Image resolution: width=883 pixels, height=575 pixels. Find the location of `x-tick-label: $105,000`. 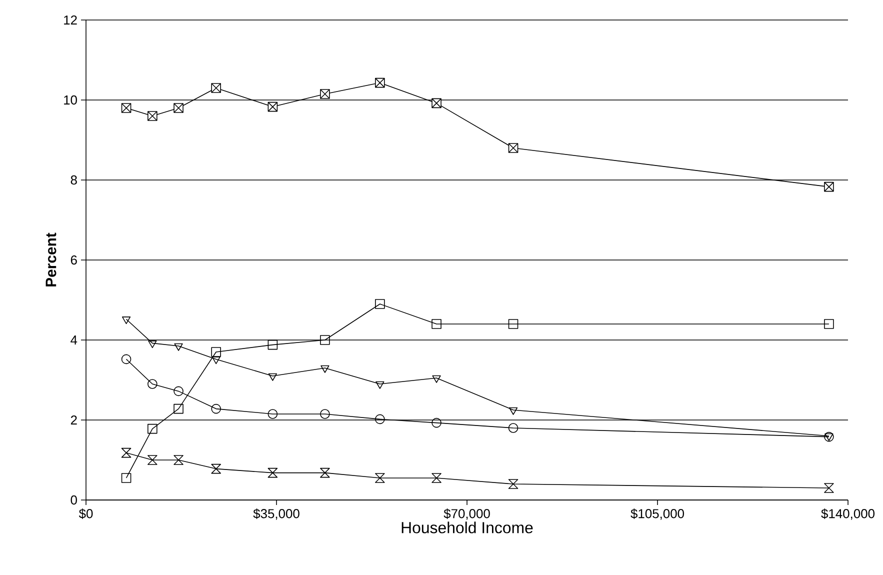

x-tick-label: $105,000 is located at coordinates (657, 514).